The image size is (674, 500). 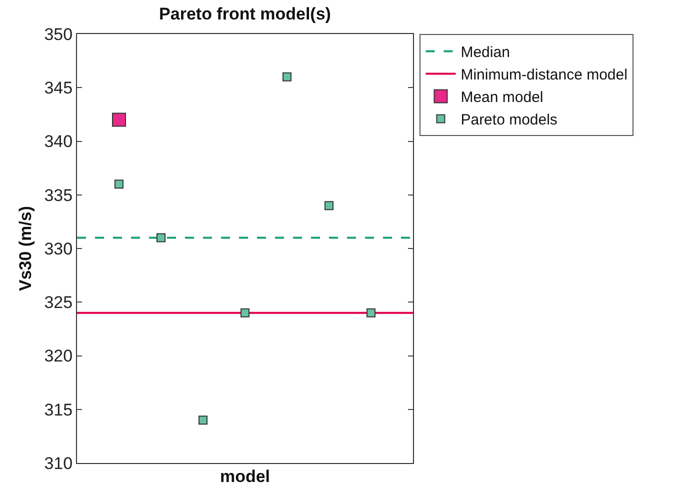 What do you see at coordinates (245, 14) in the screenshot?
I see `chart-title: Pareto front model(s)` at bounding box center [245, 14].